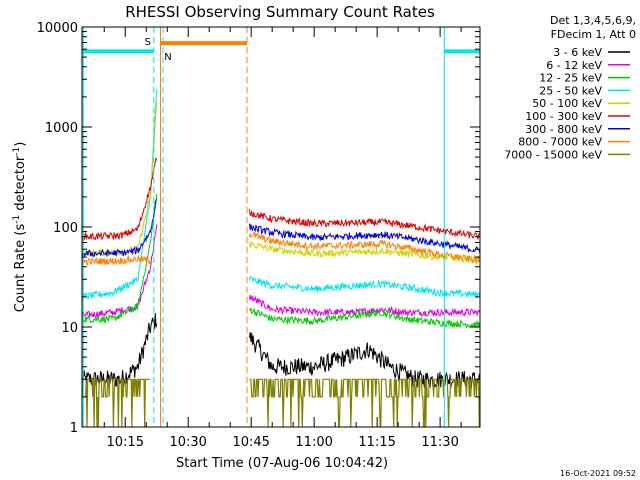 The image size is (640, 480). Describe the element at coordinates (20, 227) in the screenshot. I see `y-axis-label: Count Rate (s-1 detector-1)` at that location.